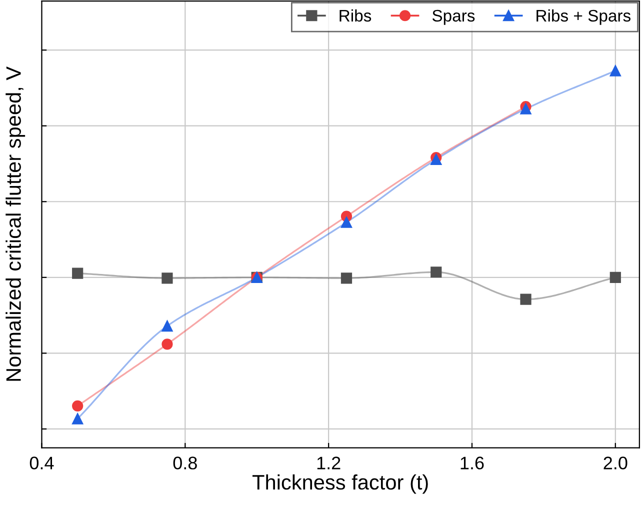 This screenshot has height=525, width=642. Describe the element at coordinates (340, 484) in the screenshot. I see `x-axis-title: Thickness factor (t)` at that location.